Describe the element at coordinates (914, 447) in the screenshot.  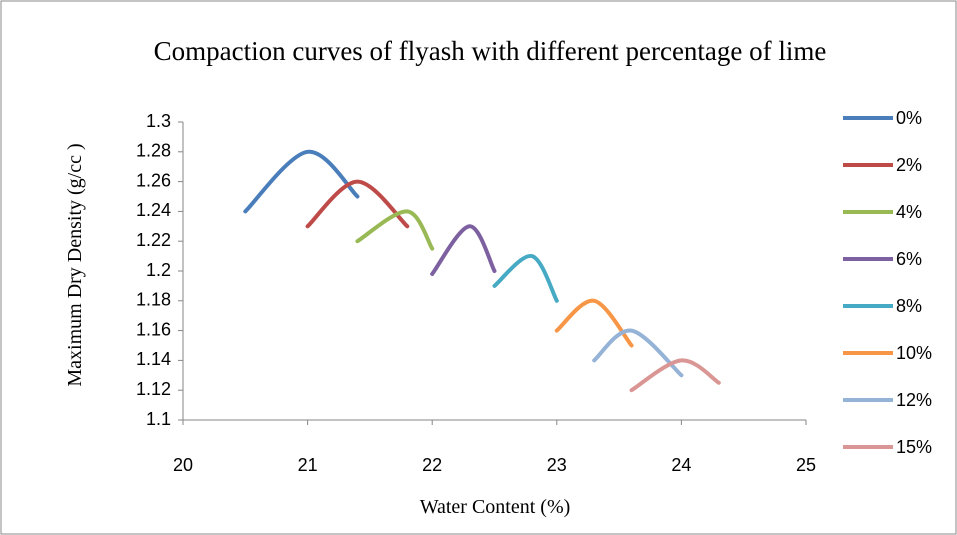
I see `legend-label: 15%` at that location.